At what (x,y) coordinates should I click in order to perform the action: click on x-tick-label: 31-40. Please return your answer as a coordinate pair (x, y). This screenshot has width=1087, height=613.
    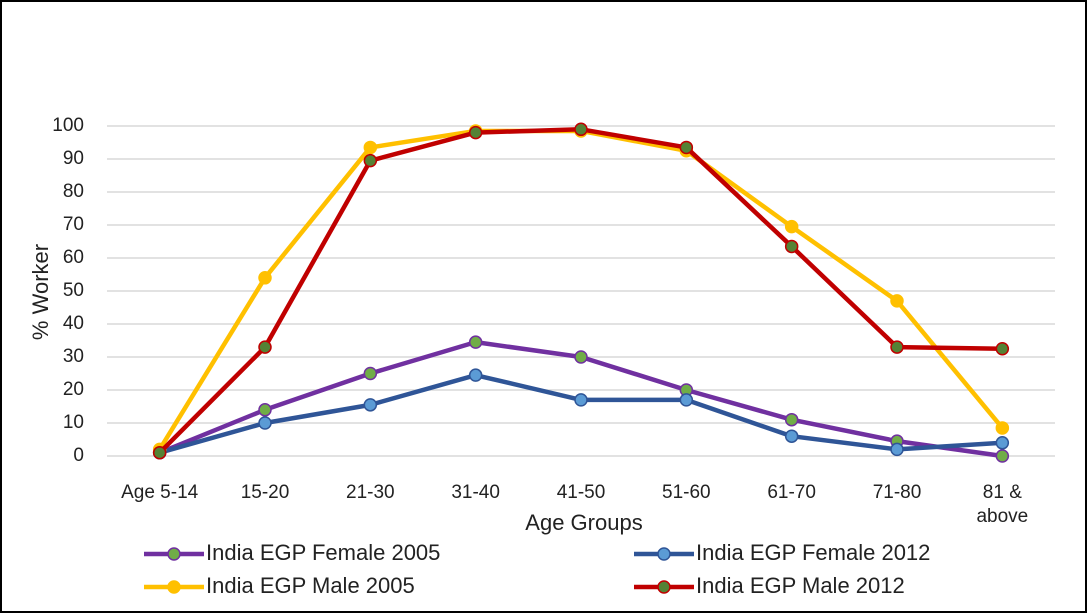
    Looking at the image, I should click on (475, 492).